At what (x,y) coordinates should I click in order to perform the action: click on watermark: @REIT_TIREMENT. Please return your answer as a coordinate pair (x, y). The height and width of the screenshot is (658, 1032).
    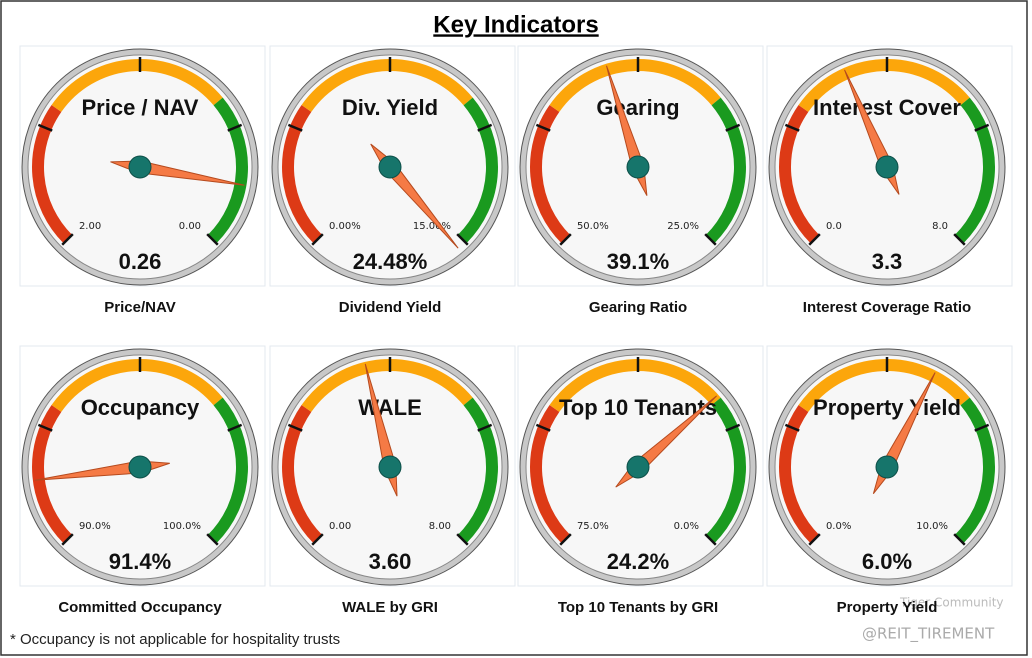
    Looking at the image, I should click on (928, 634).